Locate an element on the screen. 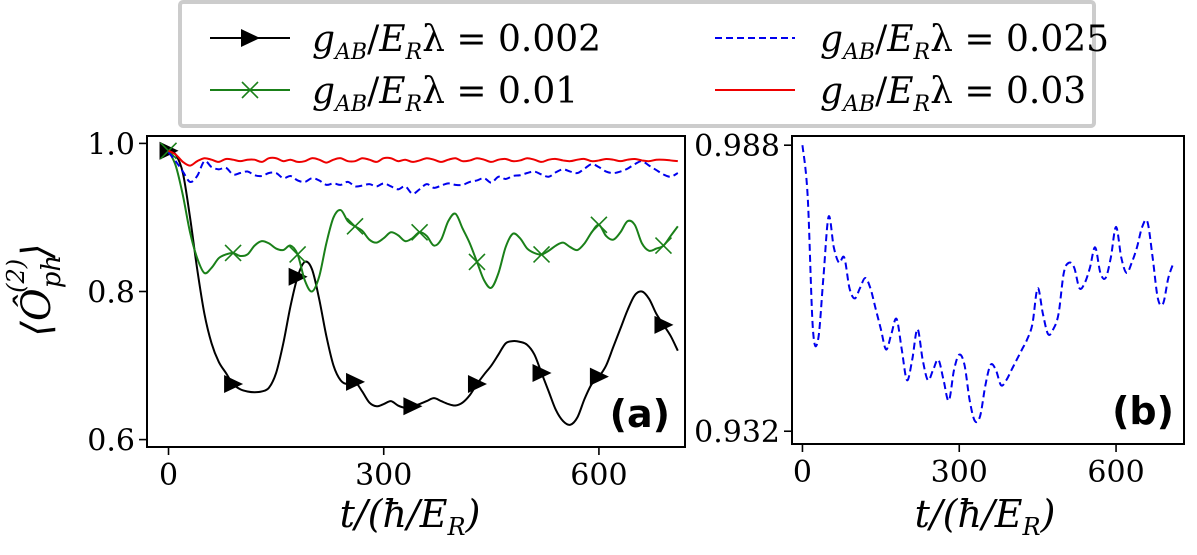 The height and width of the screenshot is (555, 1197). panel-b-label: (b) is located at coordinates (1143, 411).